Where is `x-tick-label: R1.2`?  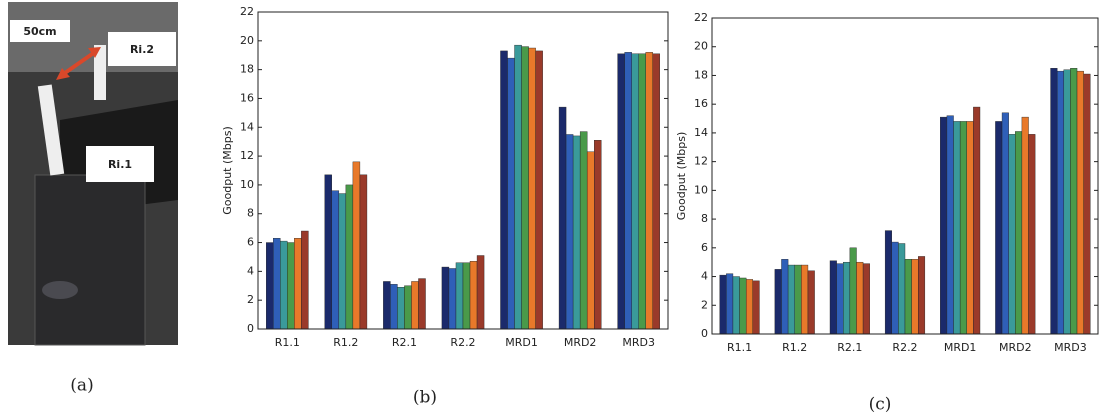 x-tick-label: R1.2 is located at coordinates (794, 347).